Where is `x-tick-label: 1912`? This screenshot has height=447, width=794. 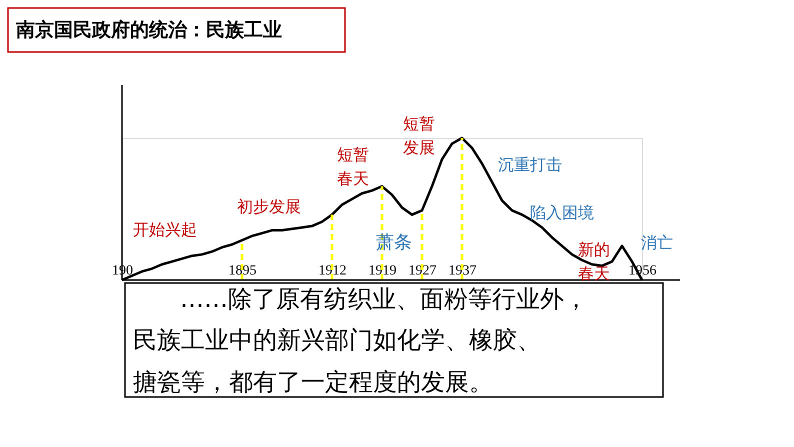
x-tick-label: 1912 is located at coordinates (332, 271).